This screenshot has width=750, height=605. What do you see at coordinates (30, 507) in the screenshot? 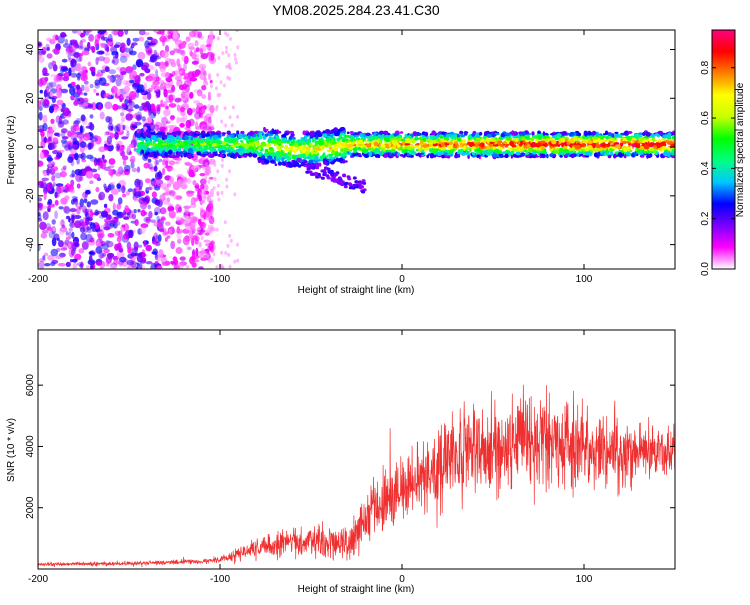
I see `snr-ytick-label: 2000` at bounding box center [30, 507].